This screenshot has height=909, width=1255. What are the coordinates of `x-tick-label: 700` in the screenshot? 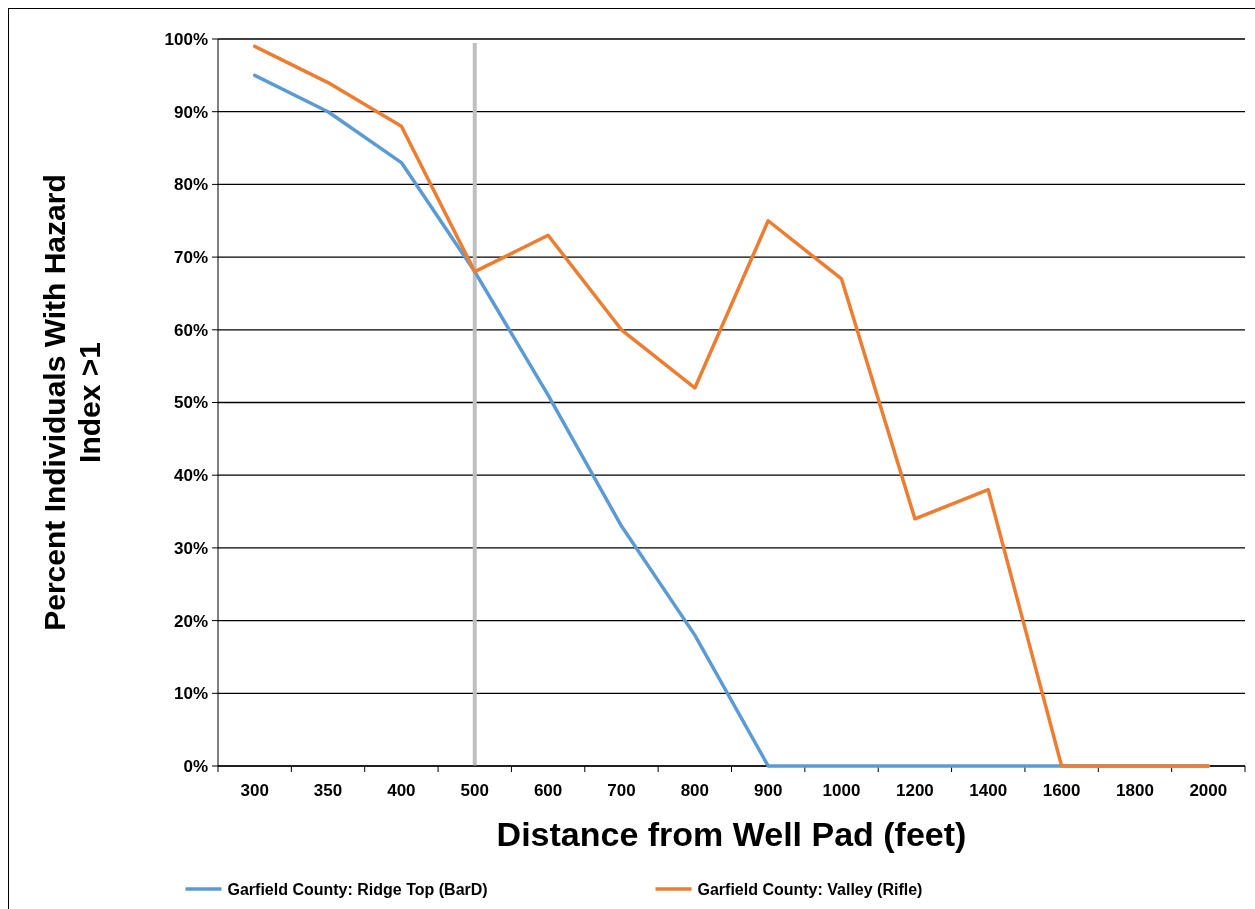 It's located at (621, 790).